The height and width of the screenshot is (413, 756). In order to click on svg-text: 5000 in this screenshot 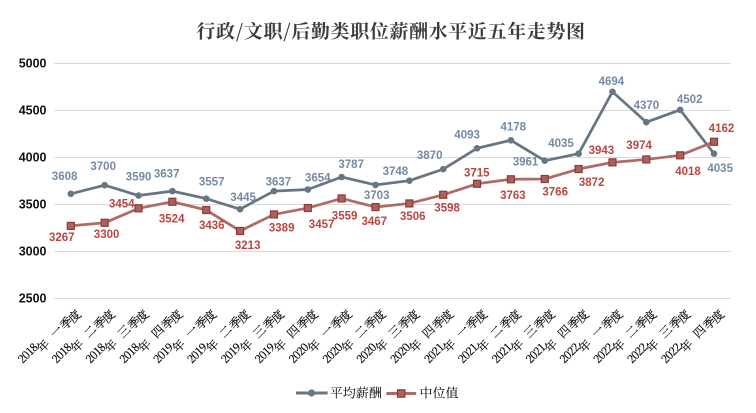, I will do `click(33, 63)`.